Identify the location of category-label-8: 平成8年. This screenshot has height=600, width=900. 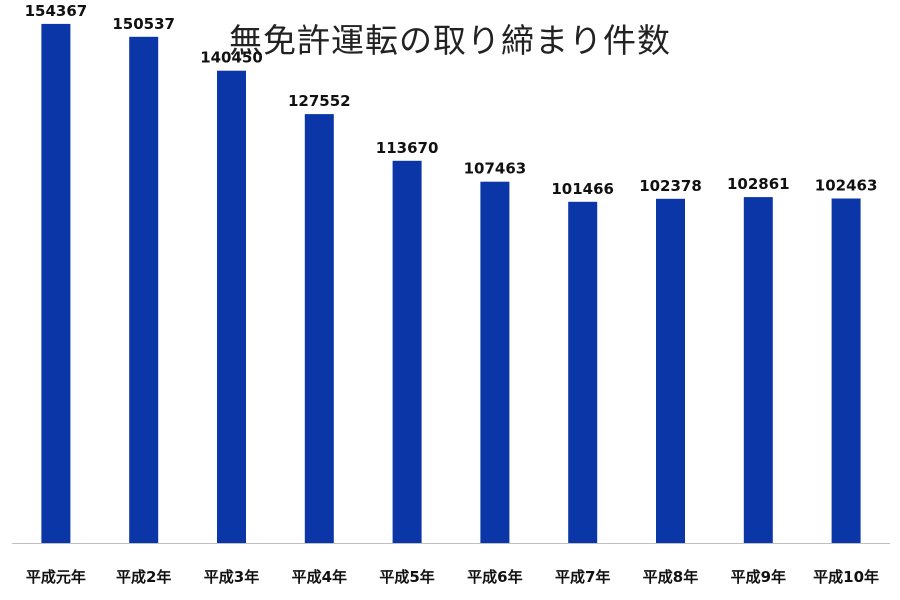
(670, 577).